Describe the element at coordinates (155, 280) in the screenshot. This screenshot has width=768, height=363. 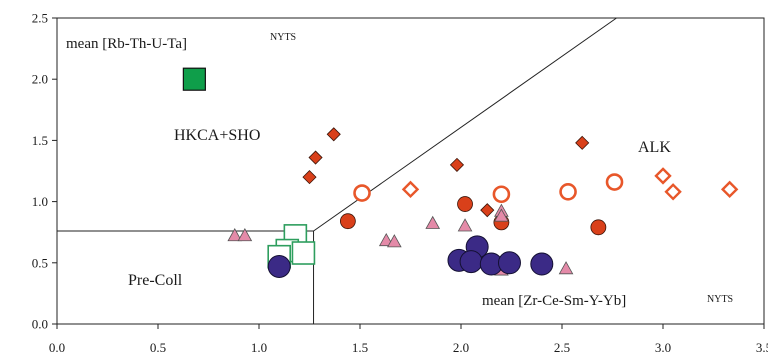
I see `region-label-pre-coll: Pre-Coll` at that location.